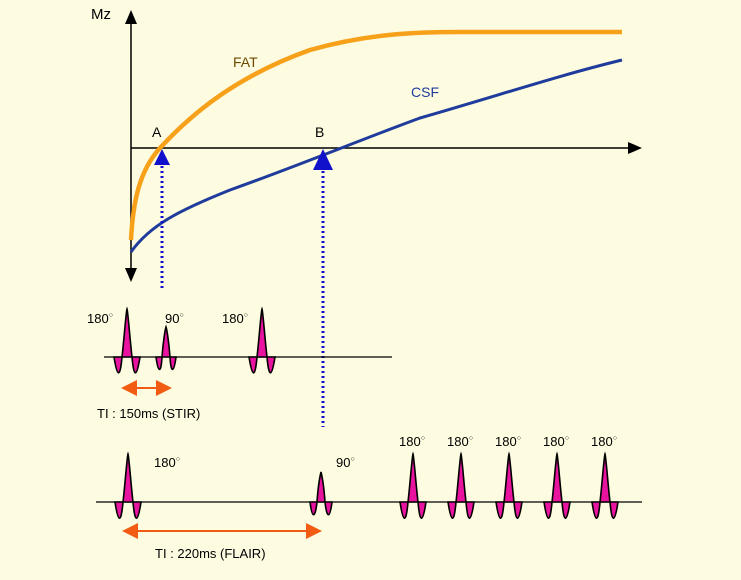  Describe the element at coordinates (148, 413) in the screenshot. I see `stir-ti-label: TI : 150ms (STIR)` at that location.